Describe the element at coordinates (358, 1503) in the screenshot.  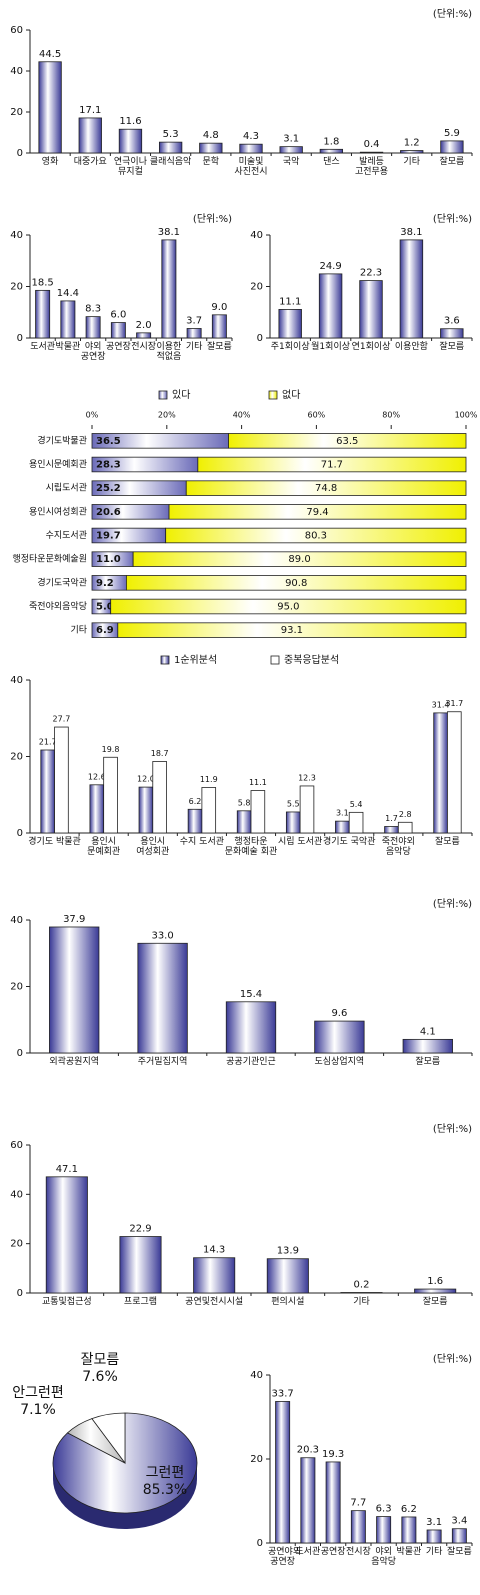
I see `value-label: 7.7` at that location.